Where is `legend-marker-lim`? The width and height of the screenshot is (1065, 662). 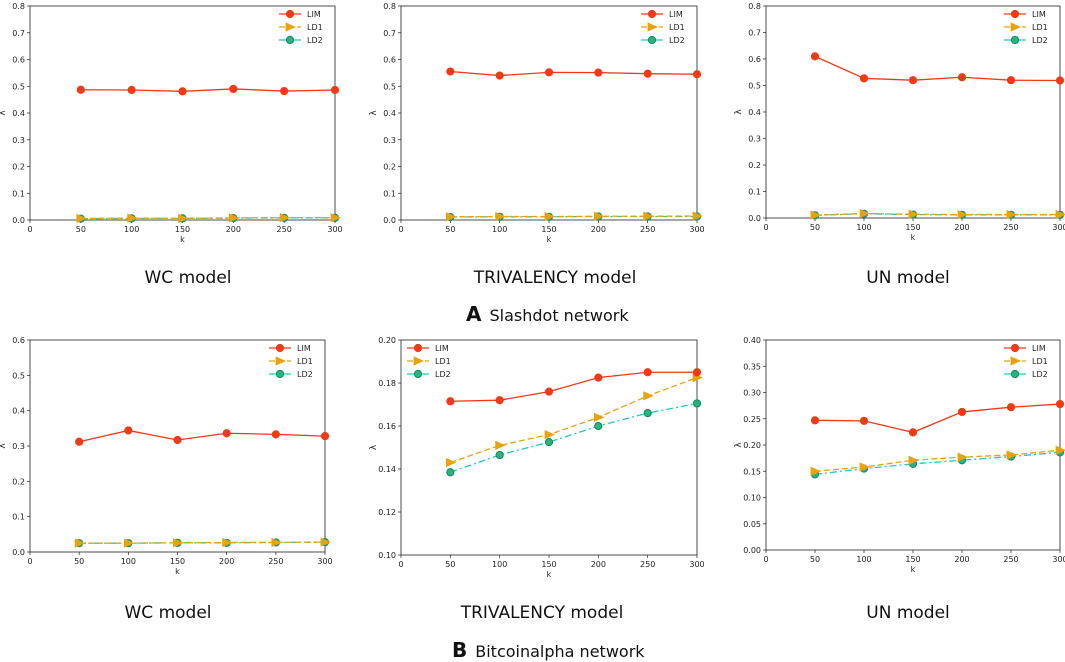 legend-marker-lim is located at coordinates (1015, 348).